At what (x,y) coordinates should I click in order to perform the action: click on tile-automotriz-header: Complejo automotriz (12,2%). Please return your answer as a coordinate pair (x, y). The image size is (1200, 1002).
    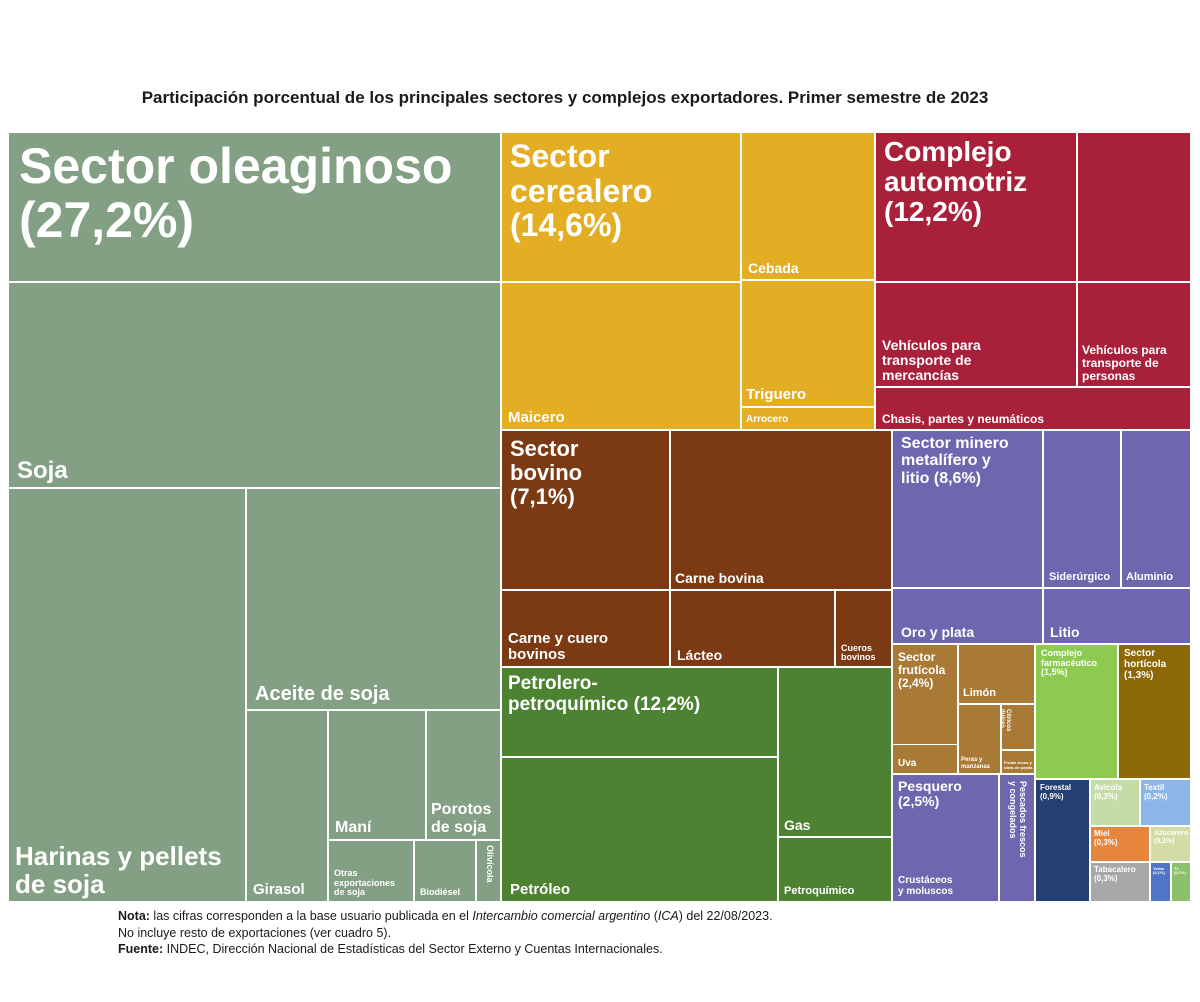
    Looking at the image, I should click on (976, 207).